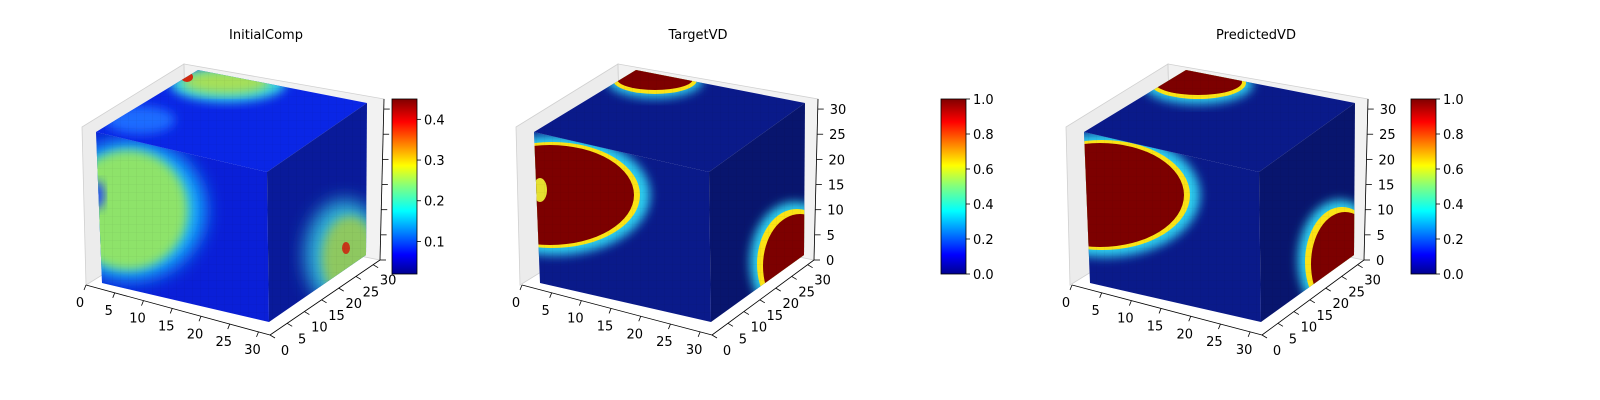  What do you see at coordinates (837, 160) in the screenshot?
I see `z-tick-label: 20` at bounding box center [837, 160].